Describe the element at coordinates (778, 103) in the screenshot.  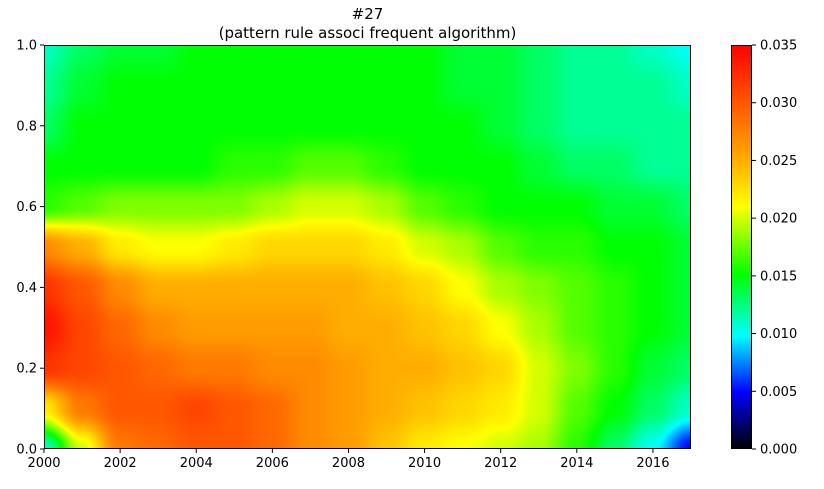
I see `colorbar-tick-label: 0.030` at that location.